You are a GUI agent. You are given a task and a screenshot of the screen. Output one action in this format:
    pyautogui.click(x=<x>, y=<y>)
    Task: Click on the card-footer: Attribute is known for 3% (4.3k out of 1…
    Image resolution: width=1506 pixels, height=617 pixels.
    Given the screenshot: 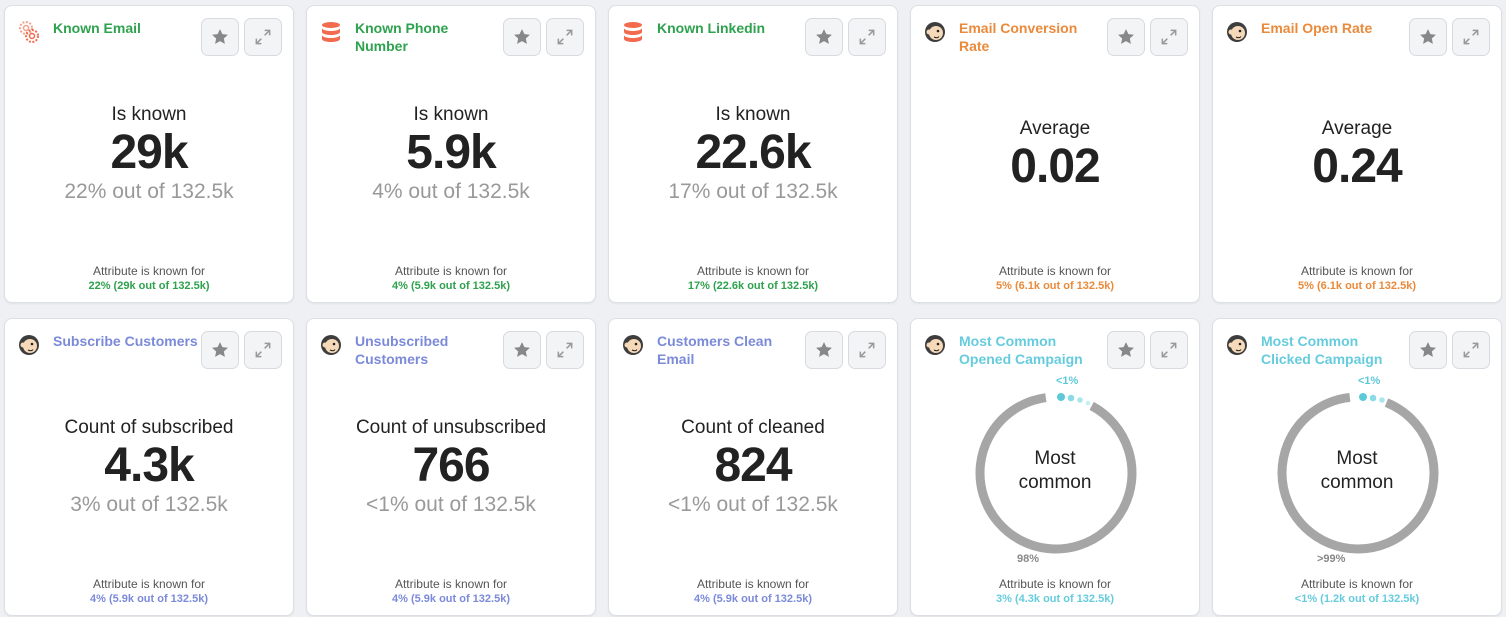 What is the action you would take?
    pyautogui.click(x=1055, y=592)
    